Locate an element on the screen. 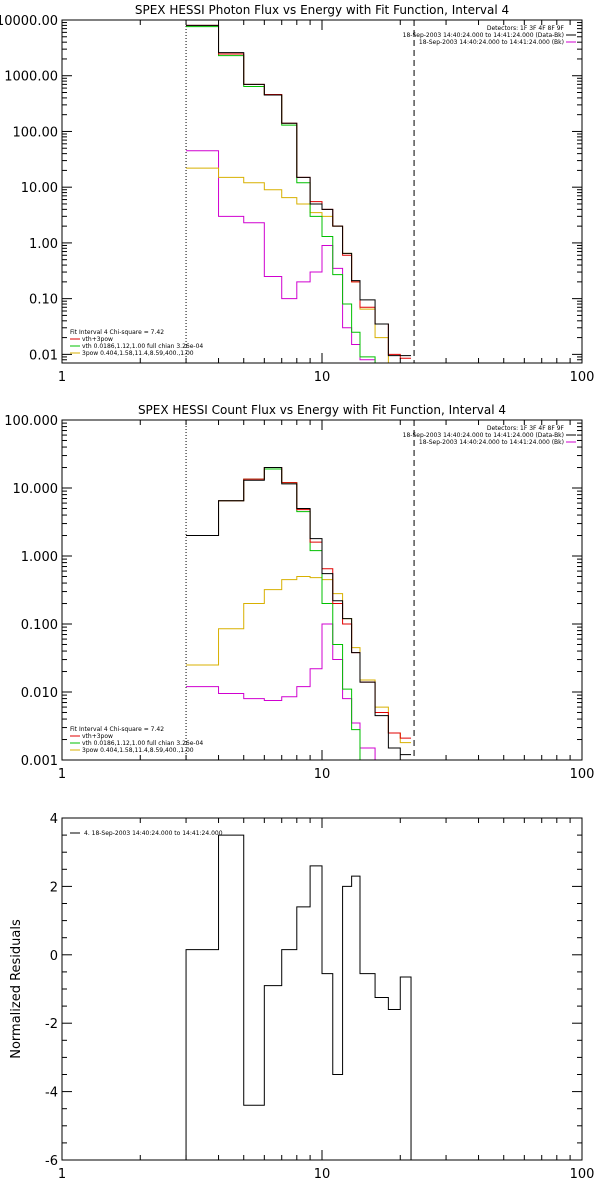 This screenshot has height=1200, width=600. y-axis-label: Normalized Residuals is located at coordinates (16, 989).